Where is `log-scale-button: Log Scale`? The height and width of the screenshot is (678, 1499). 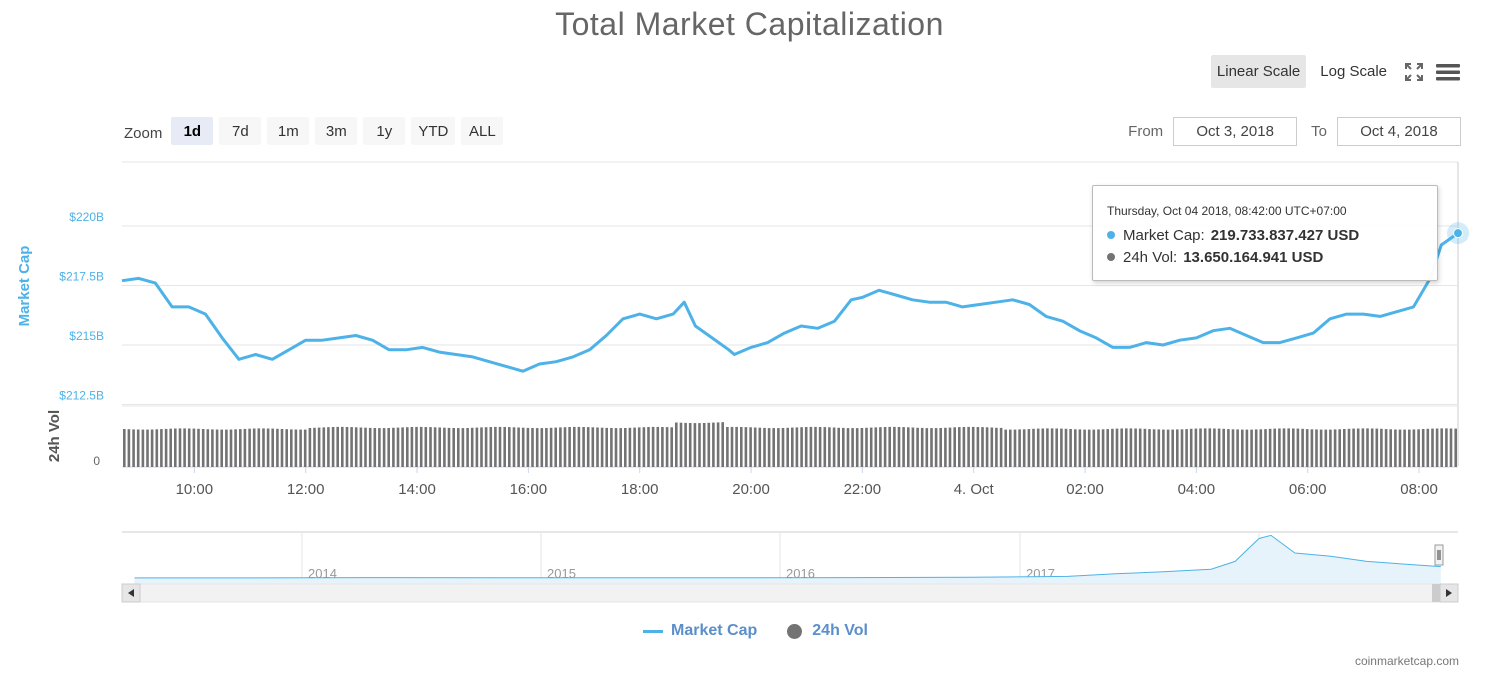
log-scale-button: Log Scale is located at coordinates (1353, 71).